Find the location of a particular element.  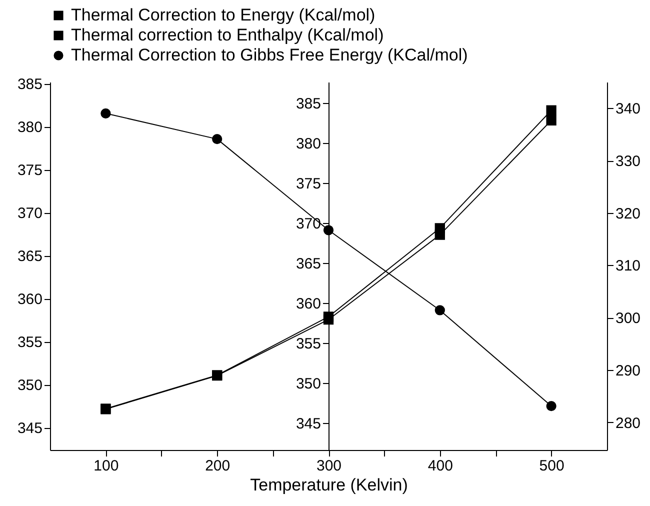

legend-label: Thermal correction to Enthalpy (Kcal/mol) is located at coordinates (227, 35).